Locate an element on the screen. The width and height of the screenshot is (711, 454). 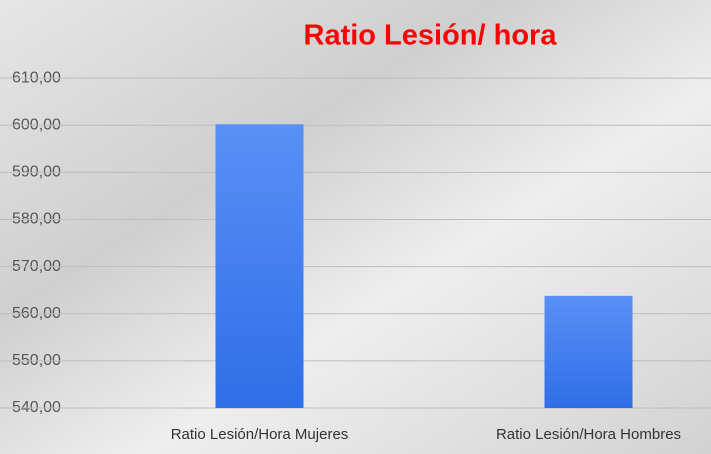
x-tick-label: Ratio Lesión/Hora Mujeres is located at coordinates (260, 434).